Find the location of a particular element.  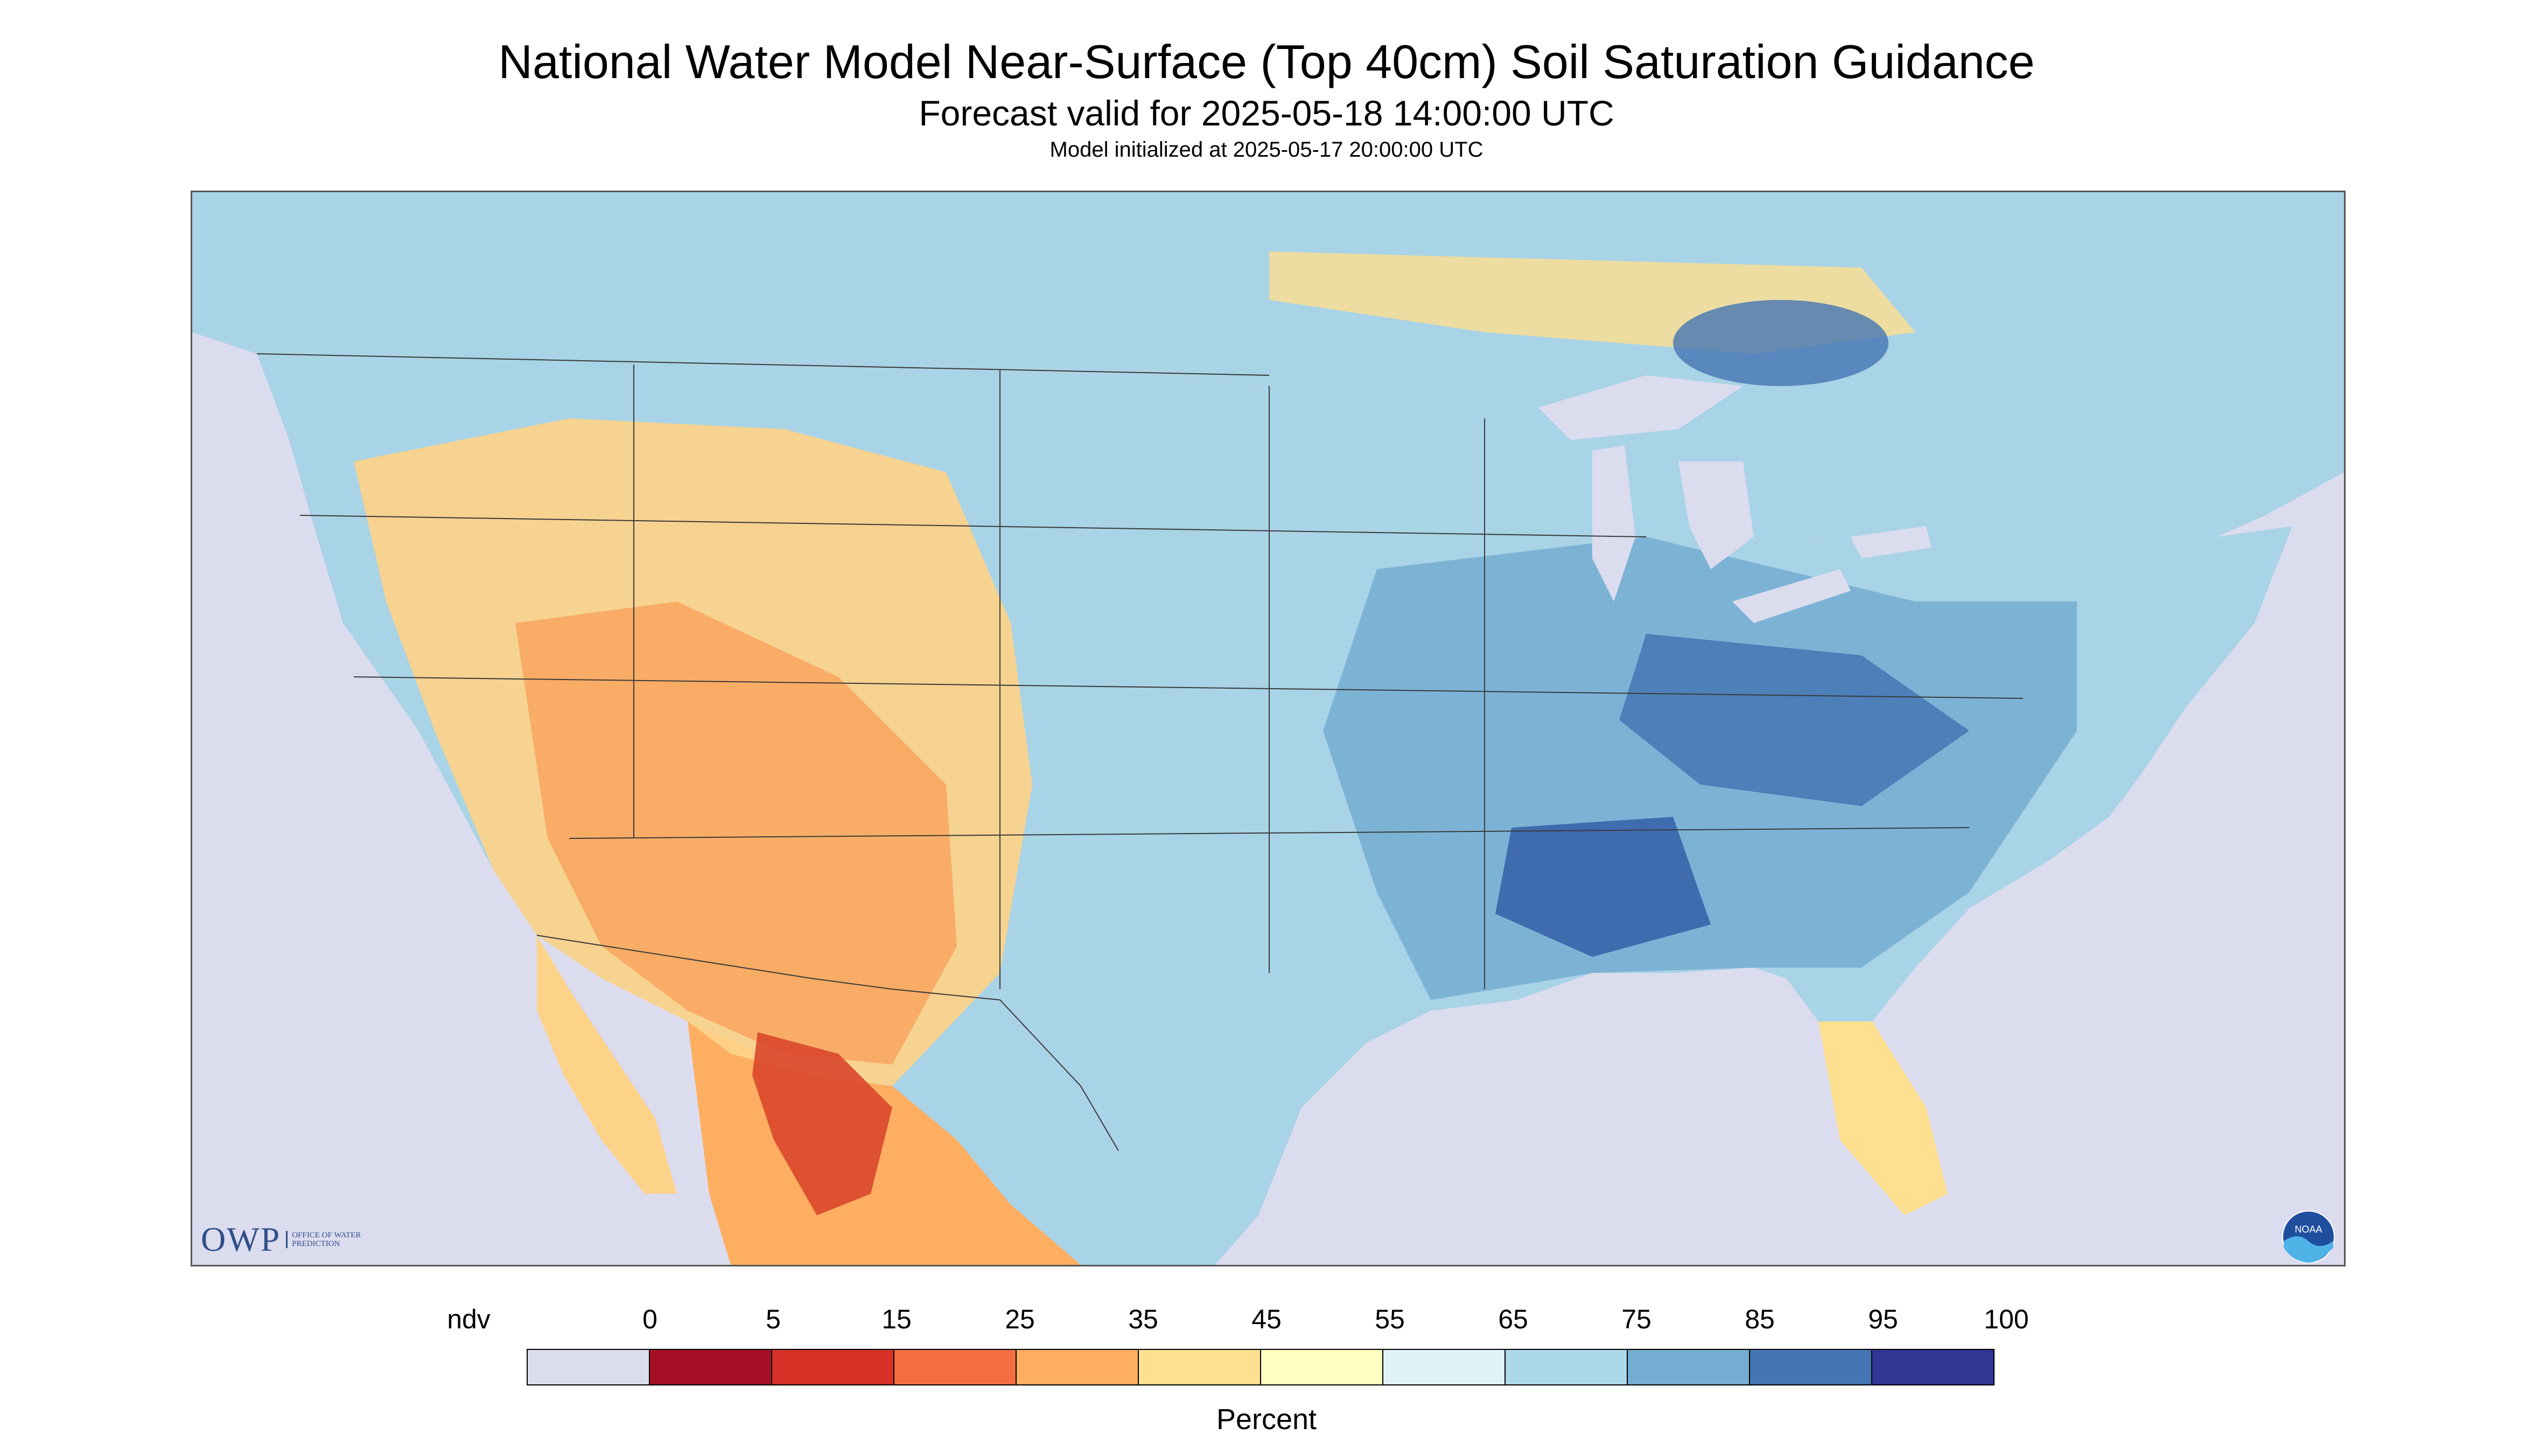

legend-tick-label: 15 is located at coordinates (896, 1319).